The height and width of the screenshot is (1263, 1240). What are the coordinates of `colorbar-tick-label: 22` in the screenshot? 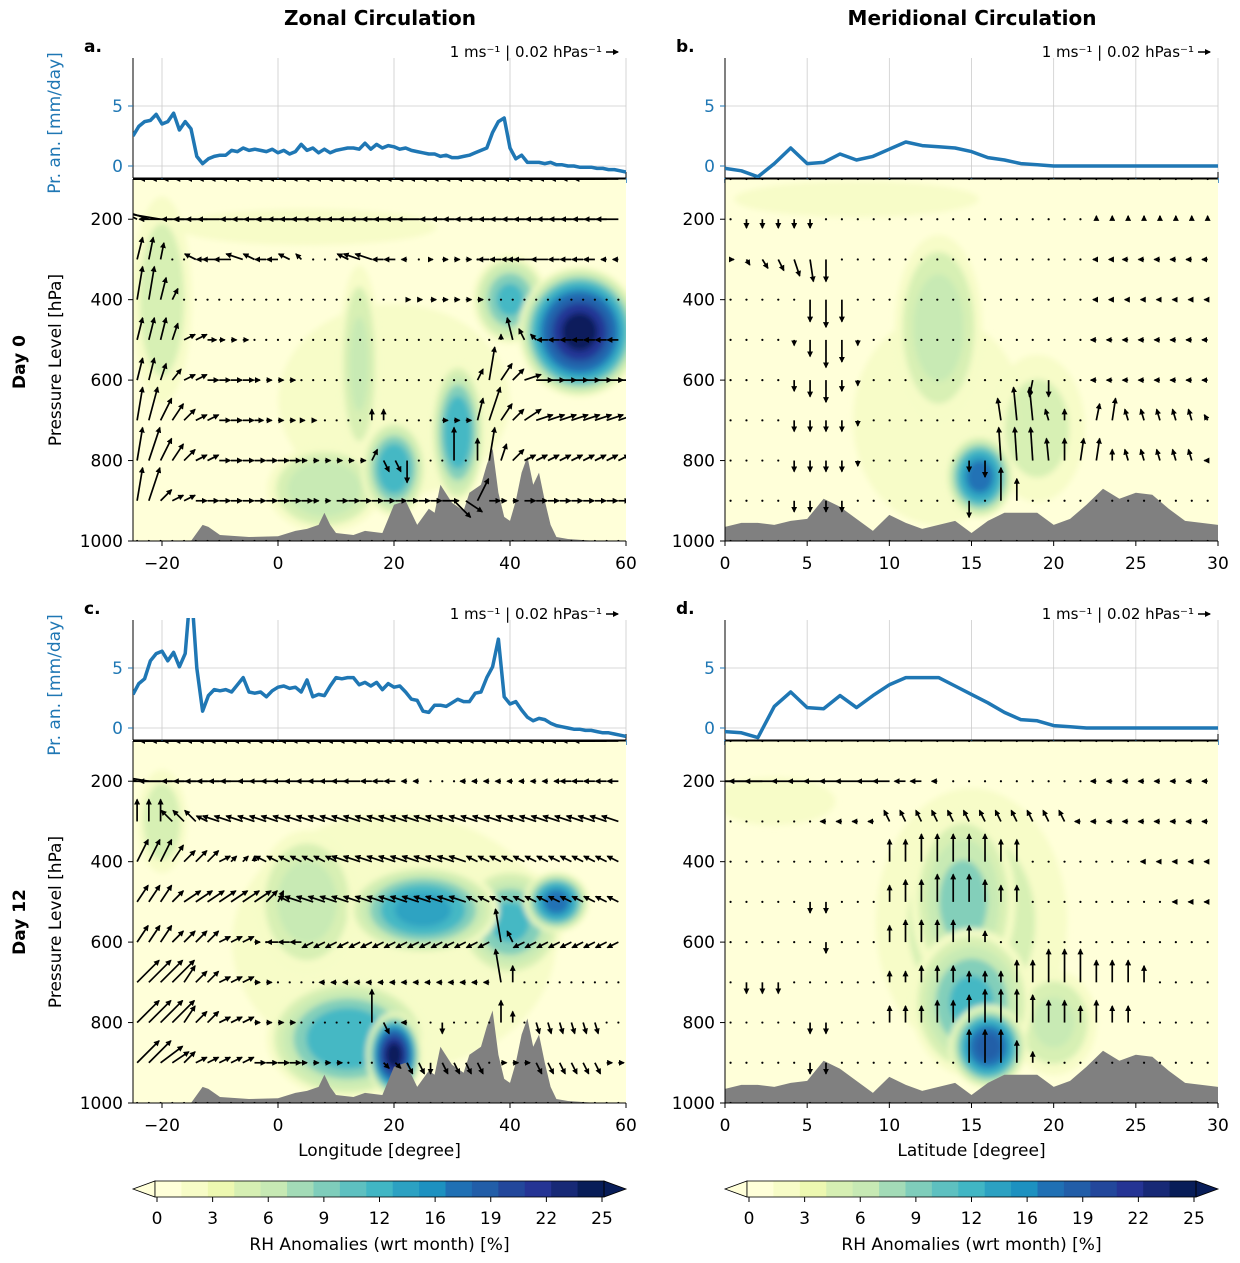 It's located at (547, 1219).